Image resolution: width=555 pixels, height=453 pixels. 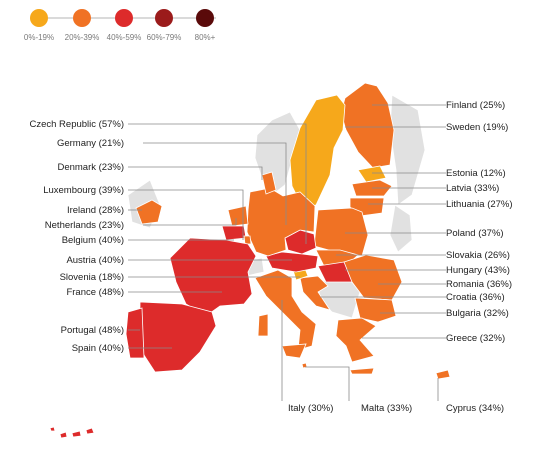 I want to click on country-bulgaria, so click(x=375, y=310).